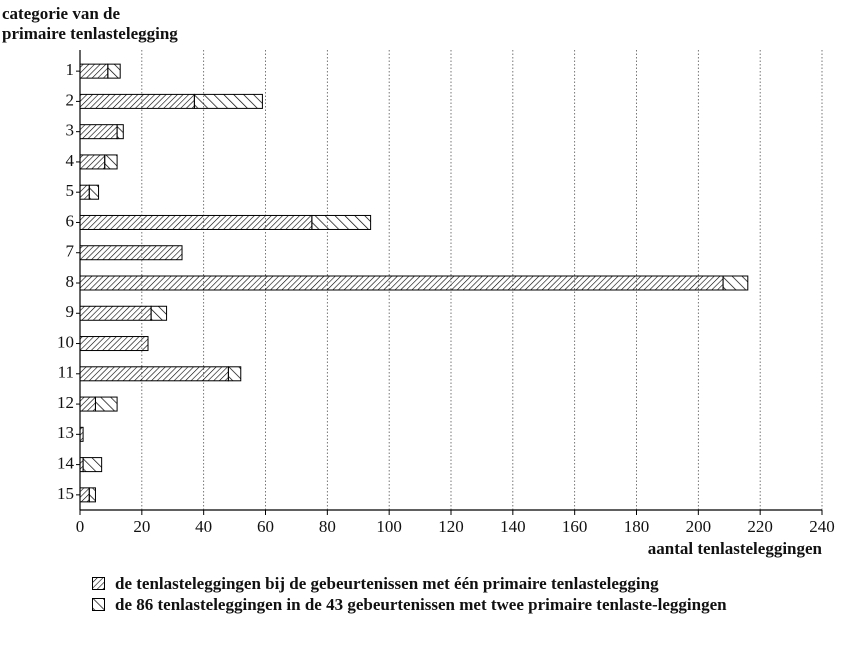  I want to click on x-tick-label: 240, so click(822, 526).